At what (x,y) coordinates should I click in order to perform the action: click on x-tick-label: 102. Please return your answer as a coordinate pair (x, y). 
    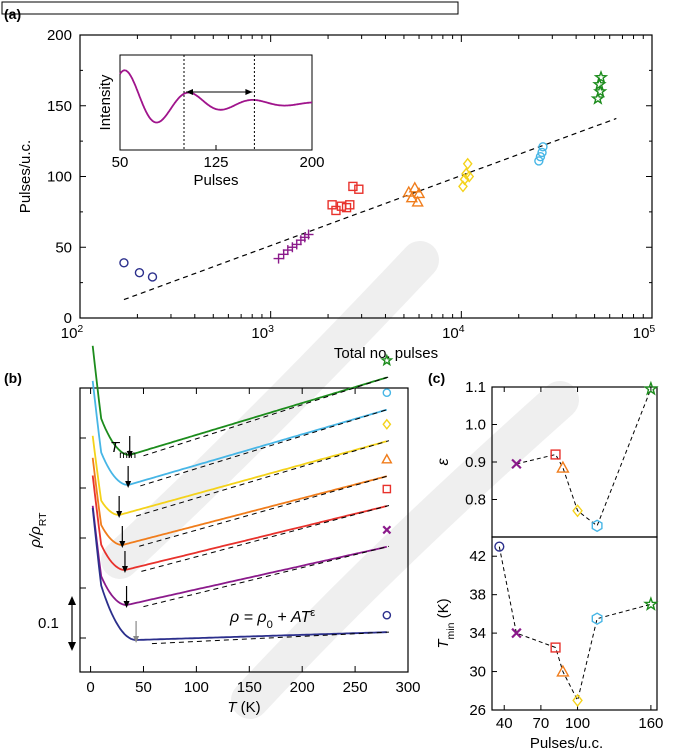
    Looking at the image, I should click on (72, 332).